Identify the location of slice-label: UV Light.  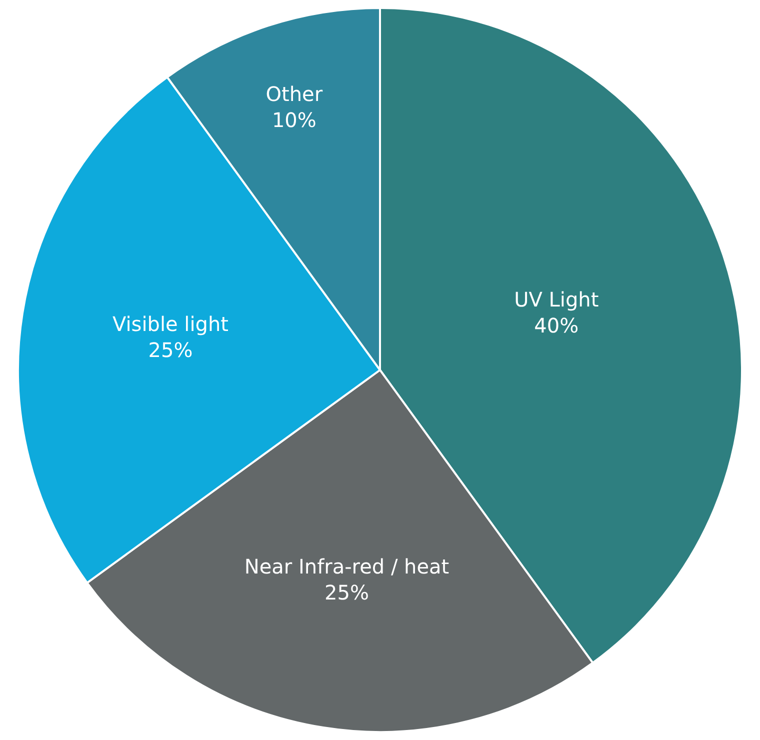
(556, 300).